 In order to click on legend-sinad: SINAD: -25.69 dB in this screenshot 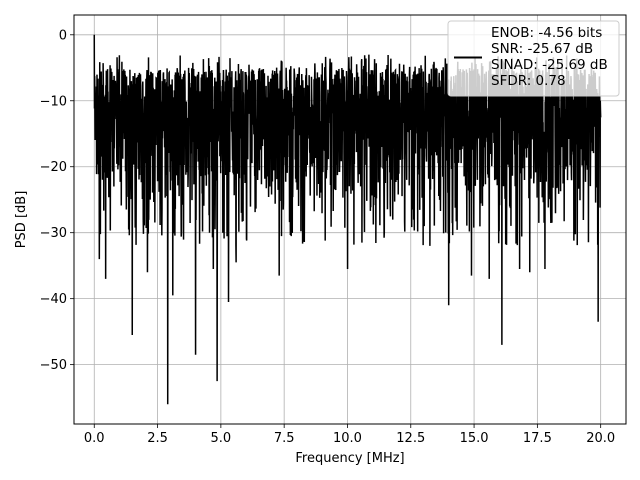, I will do `click(549, 65)`.